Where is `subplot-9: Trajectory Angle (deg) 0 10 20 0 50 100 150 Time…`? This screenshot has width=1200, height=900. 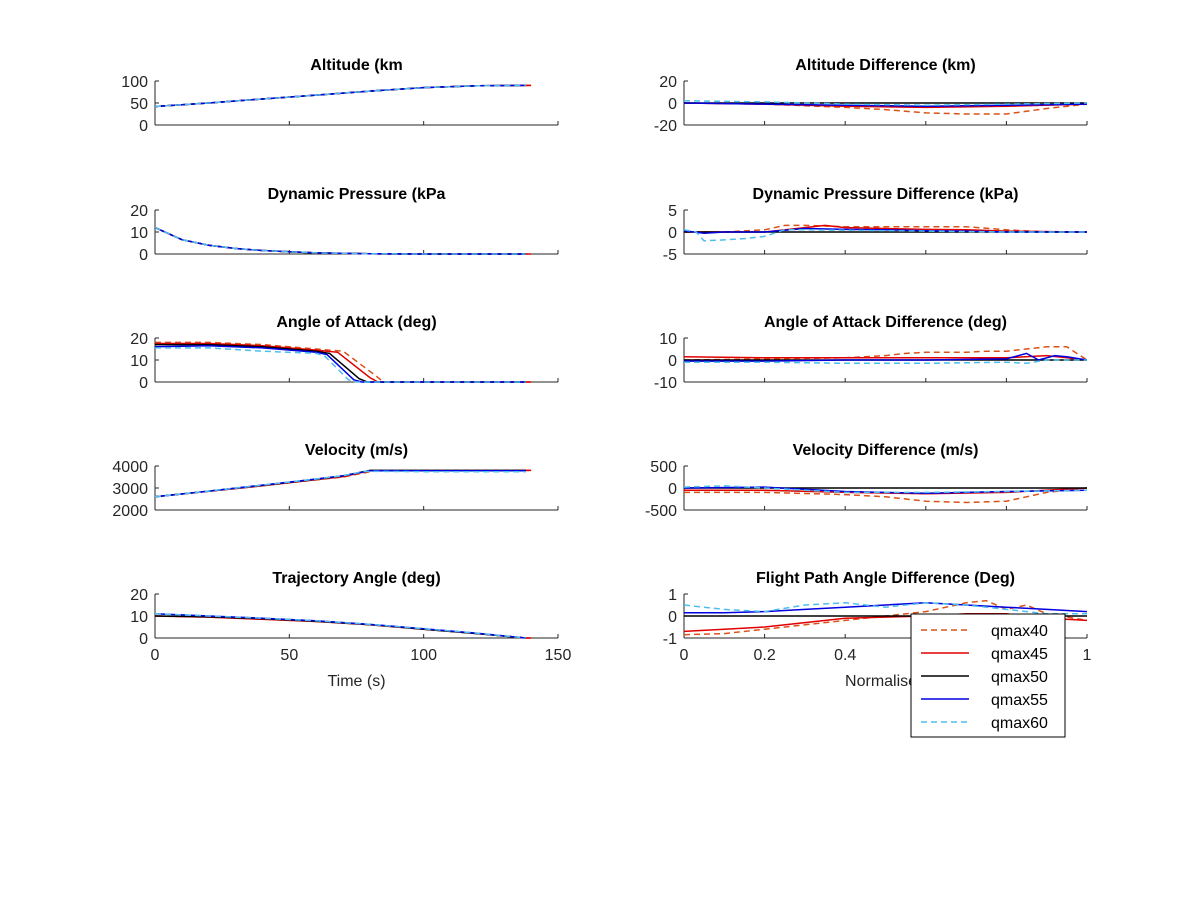
subplot-9: Trajectory Angle (deg) 0 10 20 0 50 100 150 Time… is located at coordinates (350, 630).